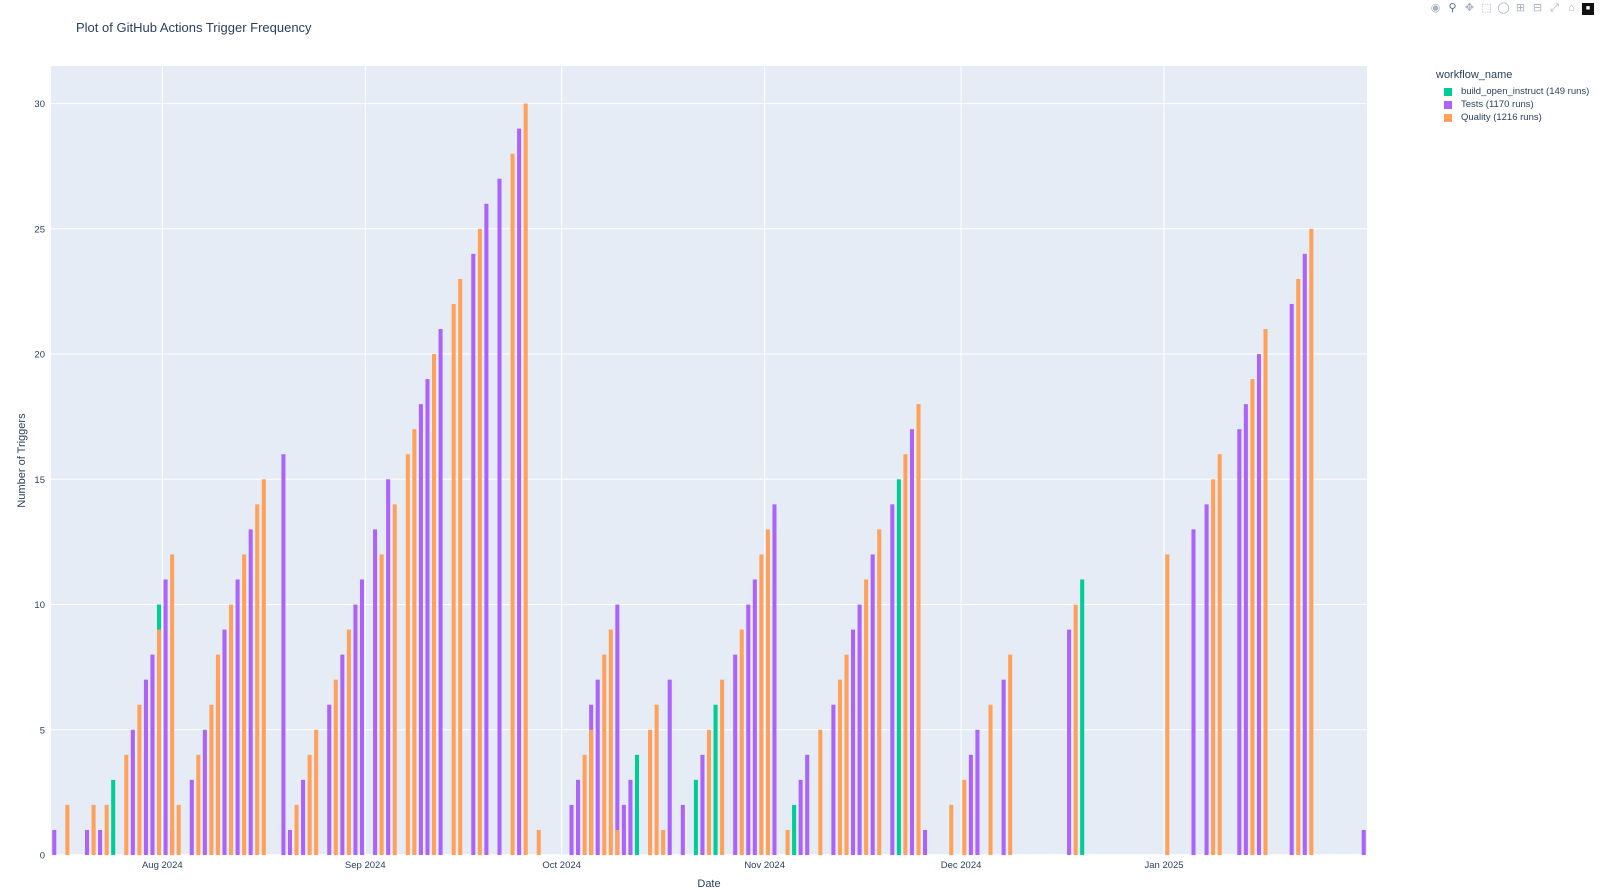 The width and height of the screenshot is (1600, 894). I want to click on legend-item: Quality (1216 runs), so click(1516, 117).